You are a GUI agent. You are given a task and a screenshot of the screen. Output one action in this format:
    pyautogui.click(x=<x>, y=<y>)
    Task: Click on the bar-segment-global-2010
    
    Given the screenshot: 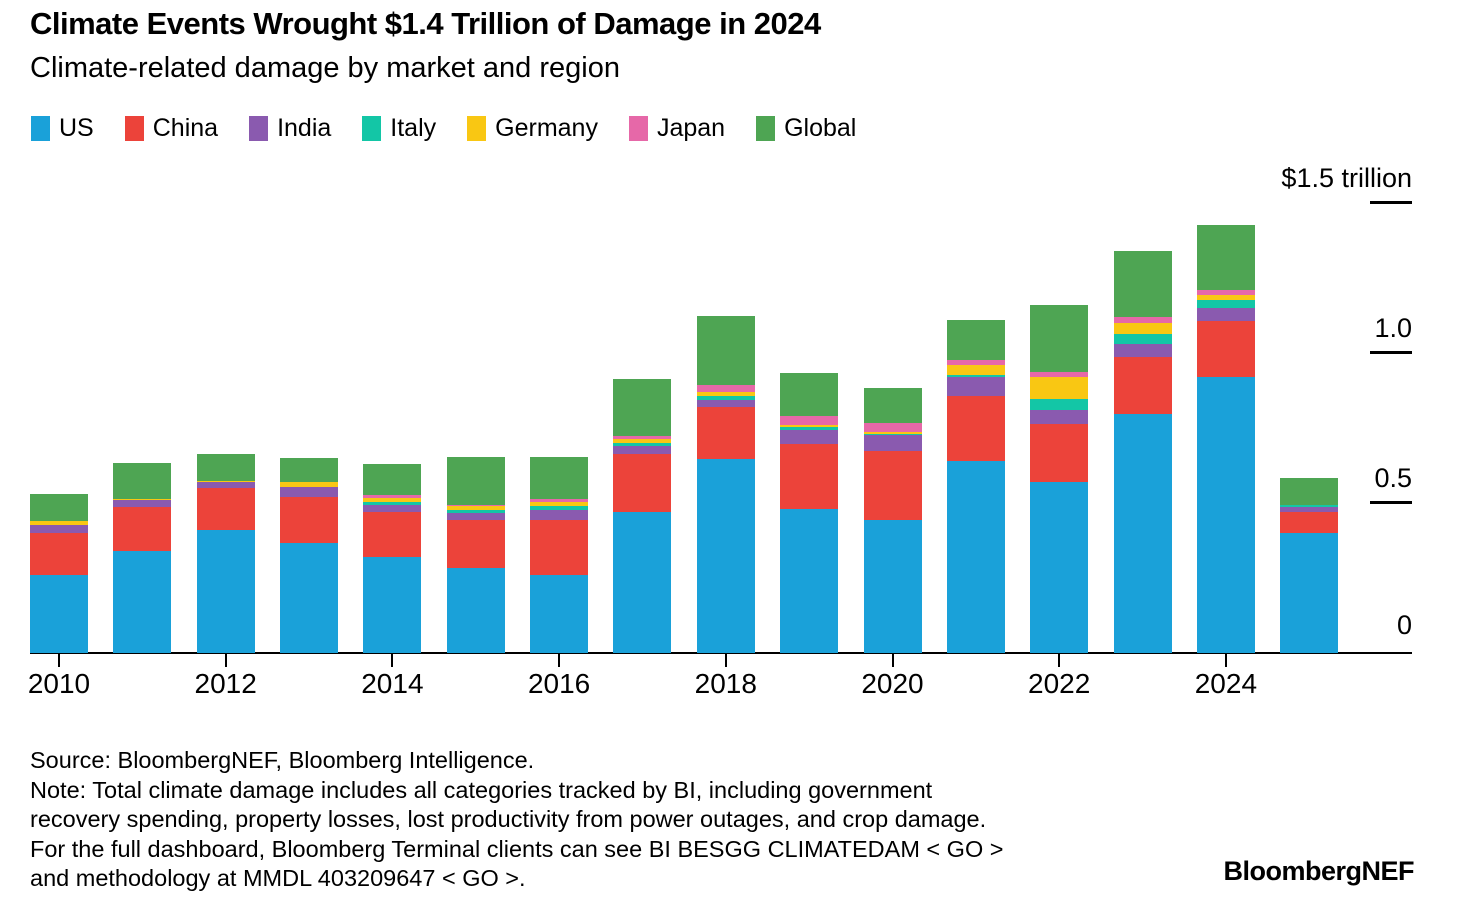 What is the action you would take?
    pyautogui.click(x=59, y=508)
    